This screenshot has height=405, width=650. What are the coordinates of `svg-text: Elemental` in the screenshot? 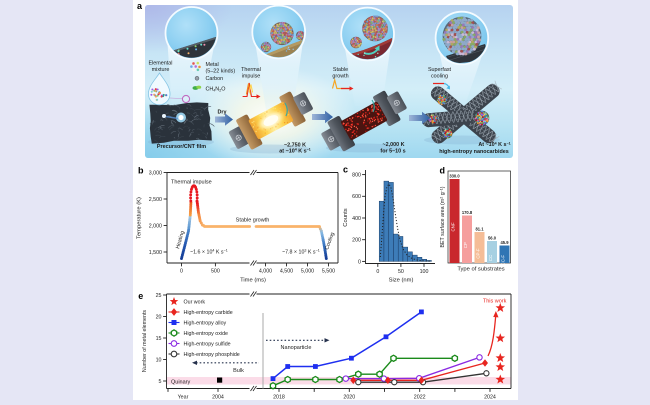 It's located at (161, 64).